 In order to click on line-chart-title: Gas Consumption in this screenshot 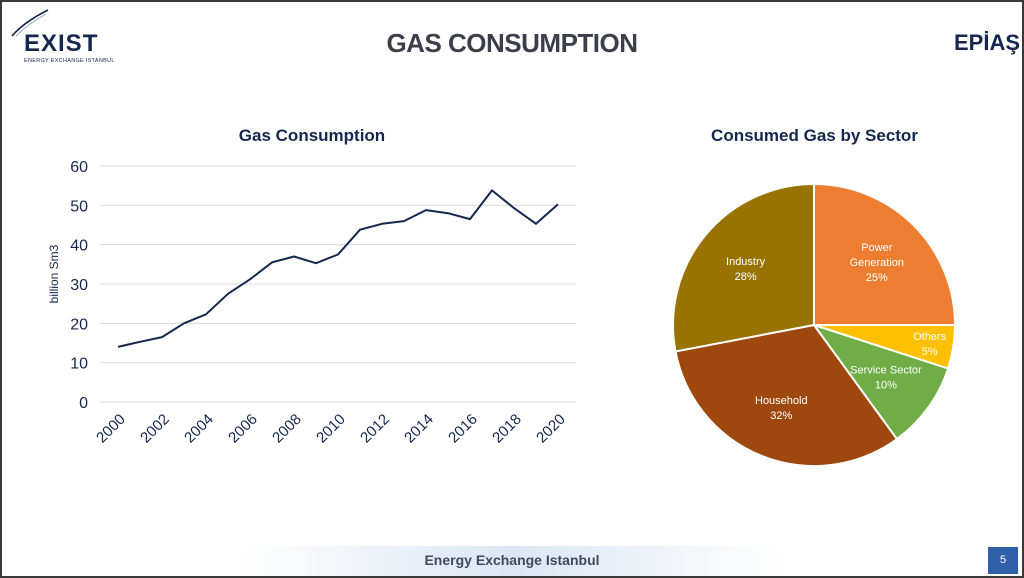, I will do `click(312, 135)`.